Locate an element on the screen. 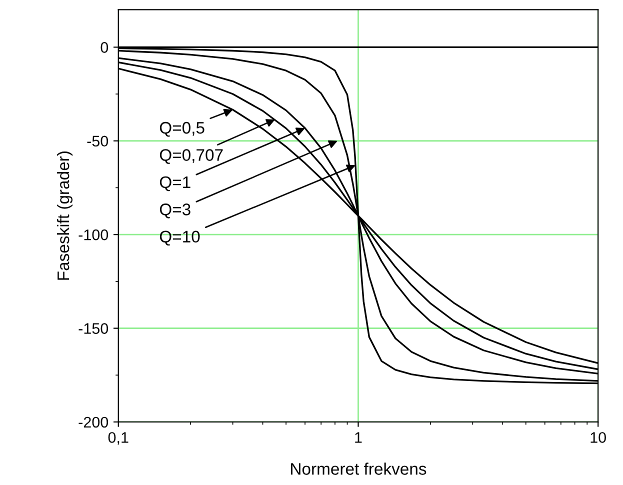 The height and width of the screenshot is (485, 623). annotation: Q=1 is located at coordinates (175, 184).